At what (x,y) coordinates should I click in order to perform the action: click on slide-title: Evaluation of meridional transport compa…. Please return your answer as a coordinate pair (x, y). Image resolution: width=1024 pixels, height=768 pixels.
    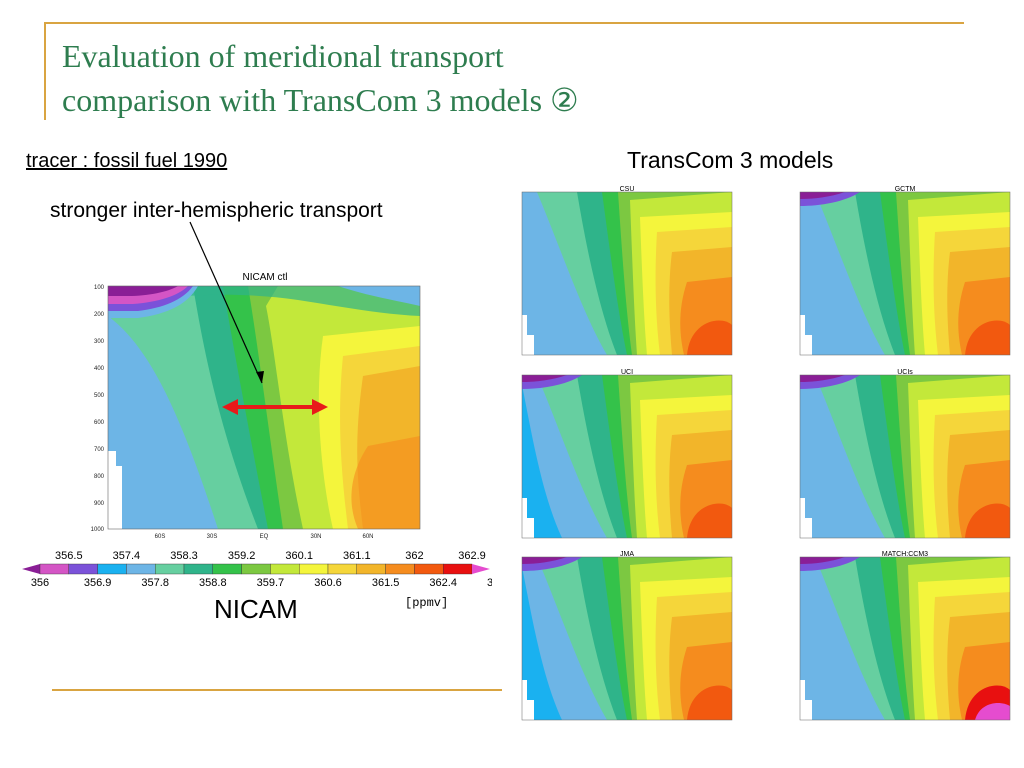
    Looking at the image, I should click on (320, 78).